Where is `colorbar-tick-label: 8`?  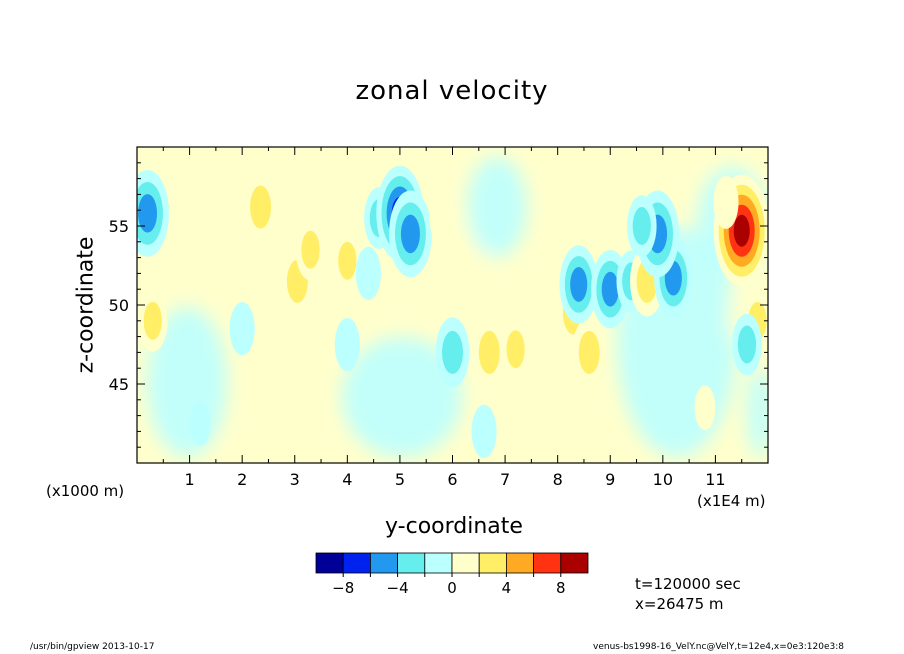 colorbar-tick-label: 8 is located at coordinates (561, 588).